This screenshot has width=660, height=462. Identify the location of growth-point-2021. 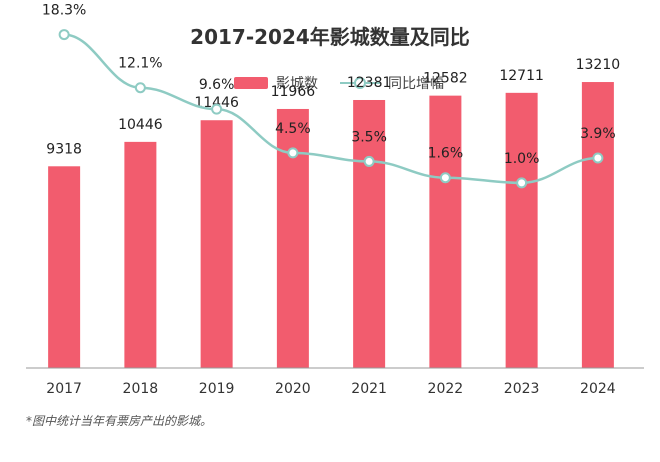
(369, 161).